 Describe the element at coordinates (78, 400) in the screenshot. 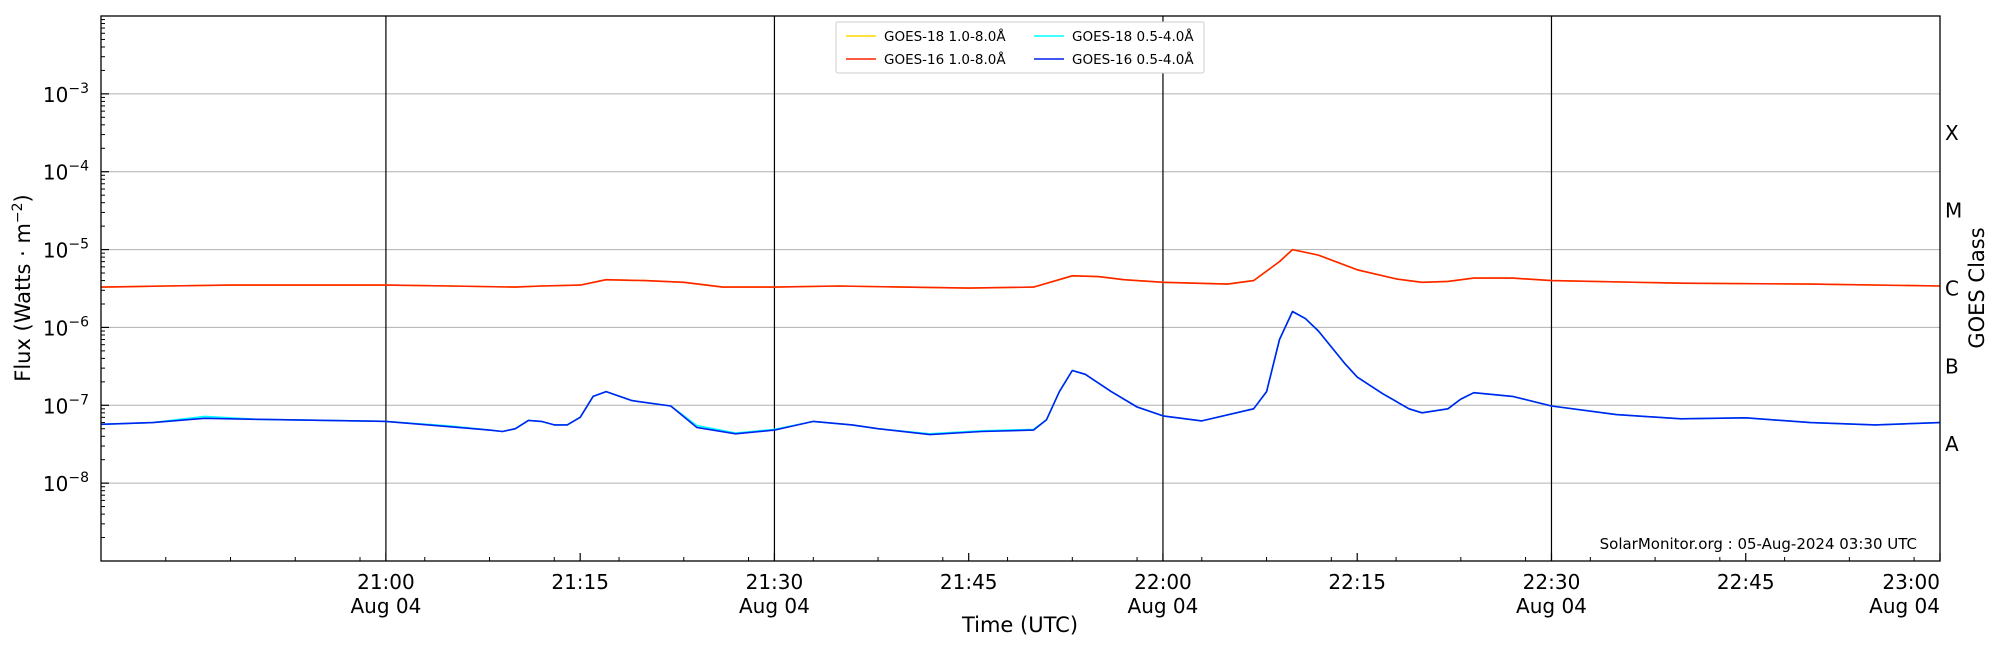

I see `y-tick-exponent: −7` at that location.